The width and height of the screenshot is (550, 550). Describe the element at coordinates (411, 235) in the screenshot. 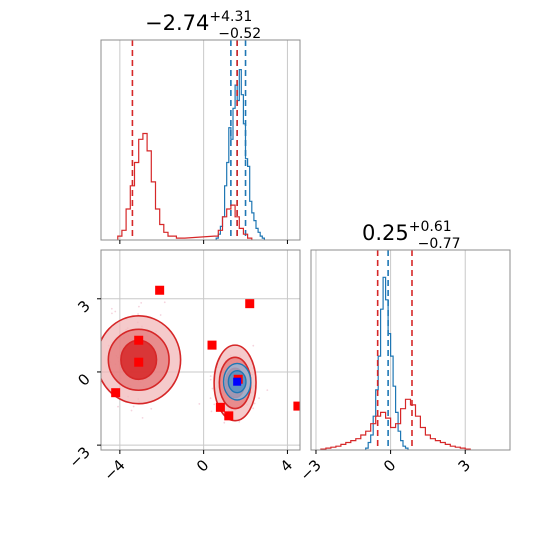

I see `title-param-2: 0.25+0.61 −0.77` at that location.